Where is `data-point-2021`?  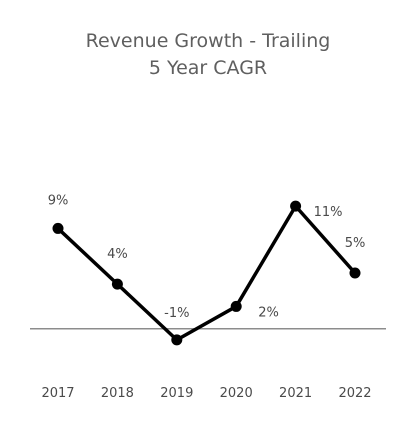 data-point-2021 is located at coordinates (296, 206).